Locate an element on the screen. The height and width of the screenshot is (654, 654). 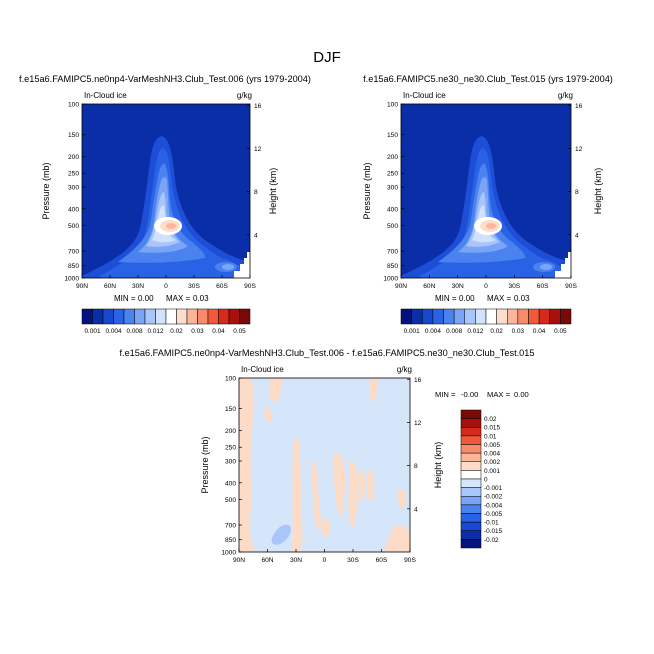
colorbar-b-label: 0.05 is located at coordinates (560, 331).